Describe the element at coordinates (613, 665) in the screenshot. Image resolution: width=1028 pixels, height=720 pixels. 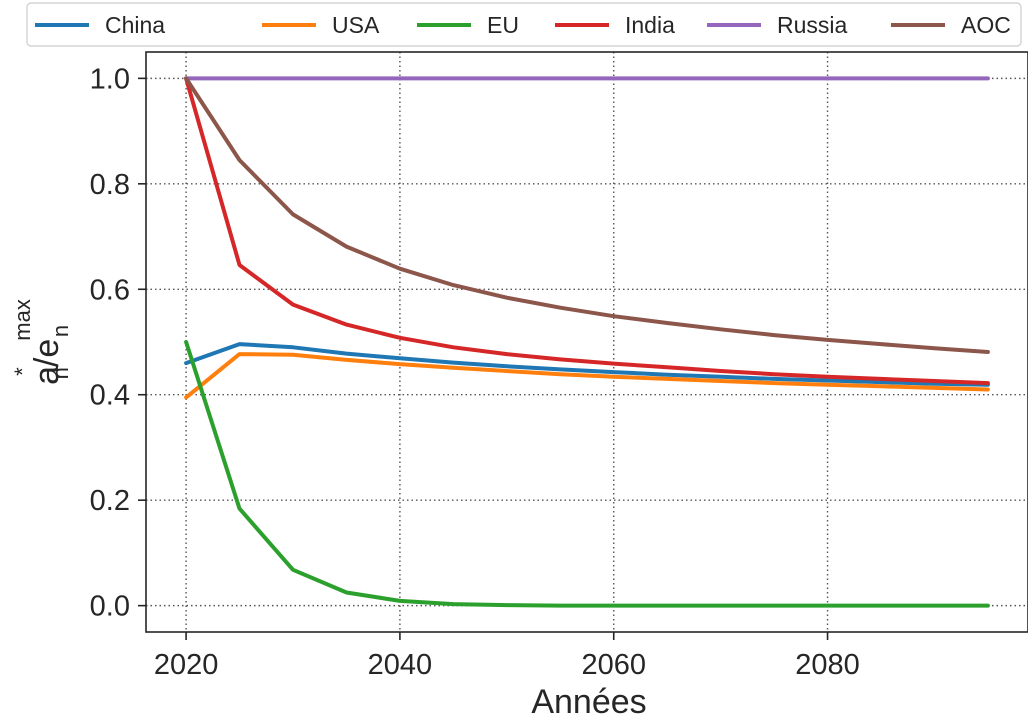
I see `x-tick-label: 2060` at that location.